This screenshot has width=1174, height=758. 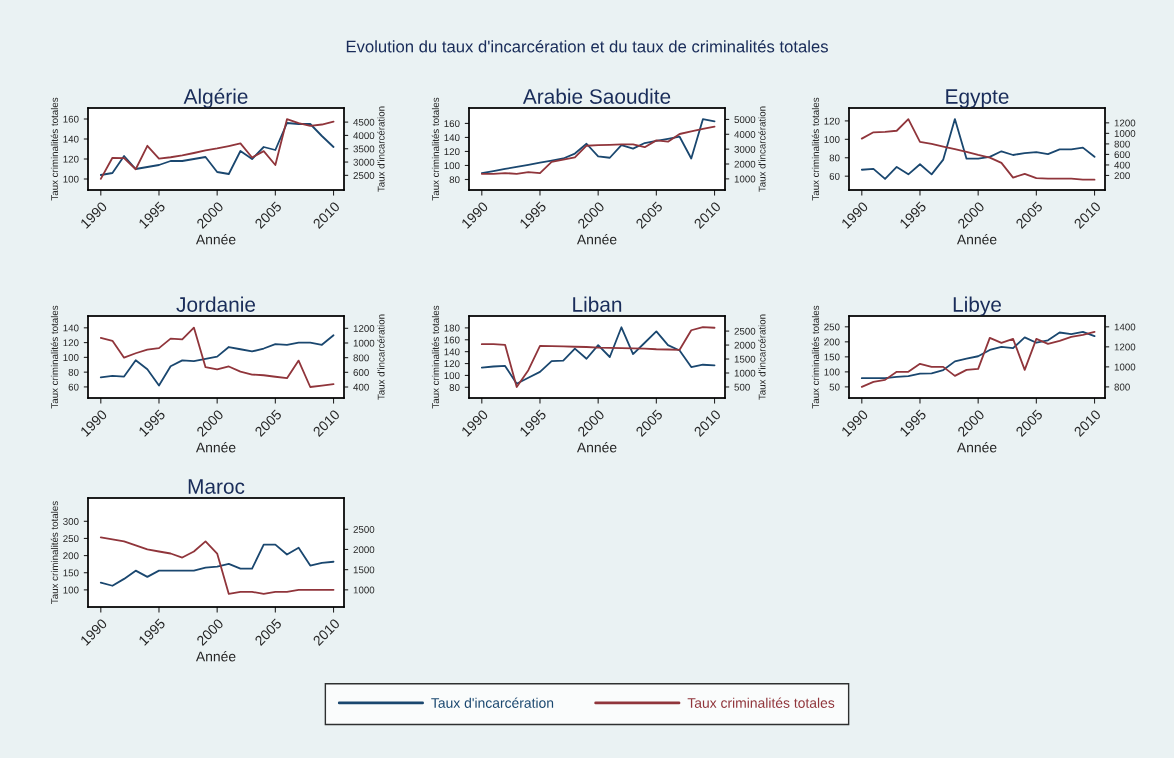 I want to click on chart-title: Arabie Saoudite, so click(x=596, y=96).